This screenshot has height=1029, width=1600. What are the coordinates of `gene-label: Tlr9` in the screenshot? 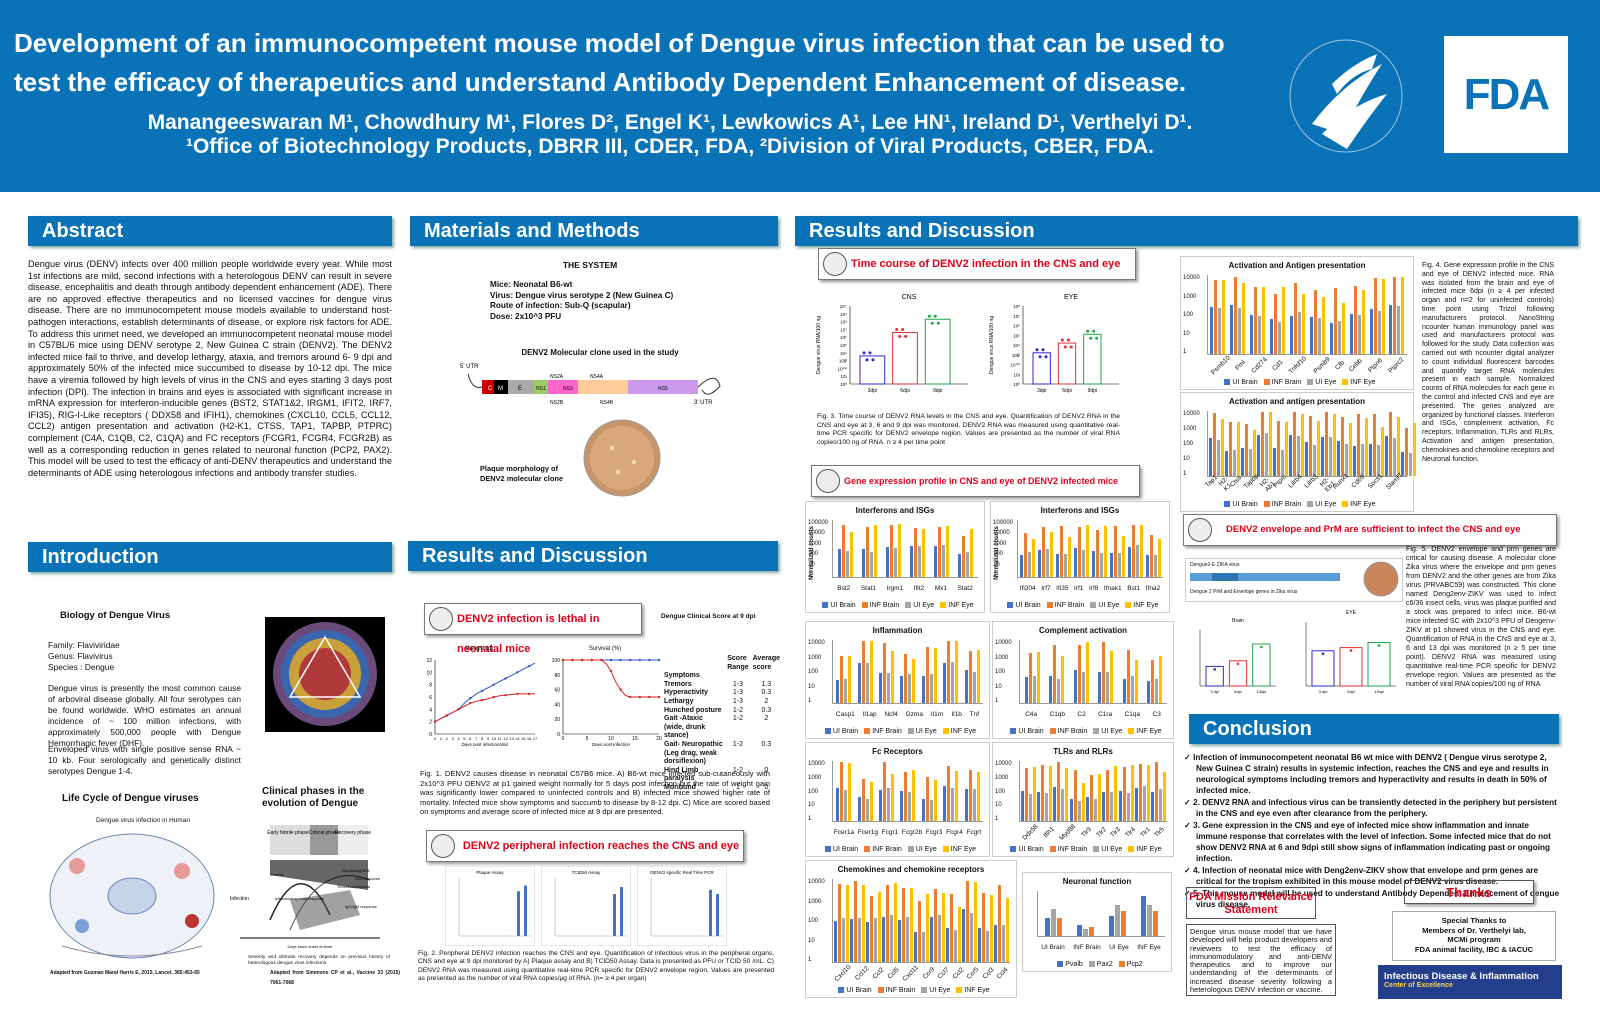 It's located at (1087, 832).